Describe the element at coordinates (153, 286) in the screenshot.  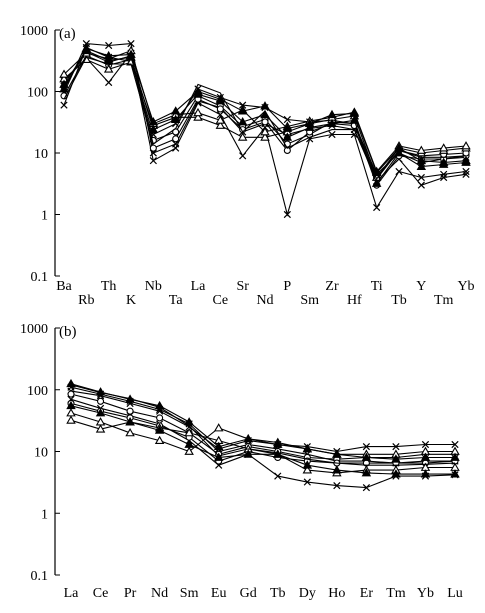
I see `x-tick-label: Nb` at that location.